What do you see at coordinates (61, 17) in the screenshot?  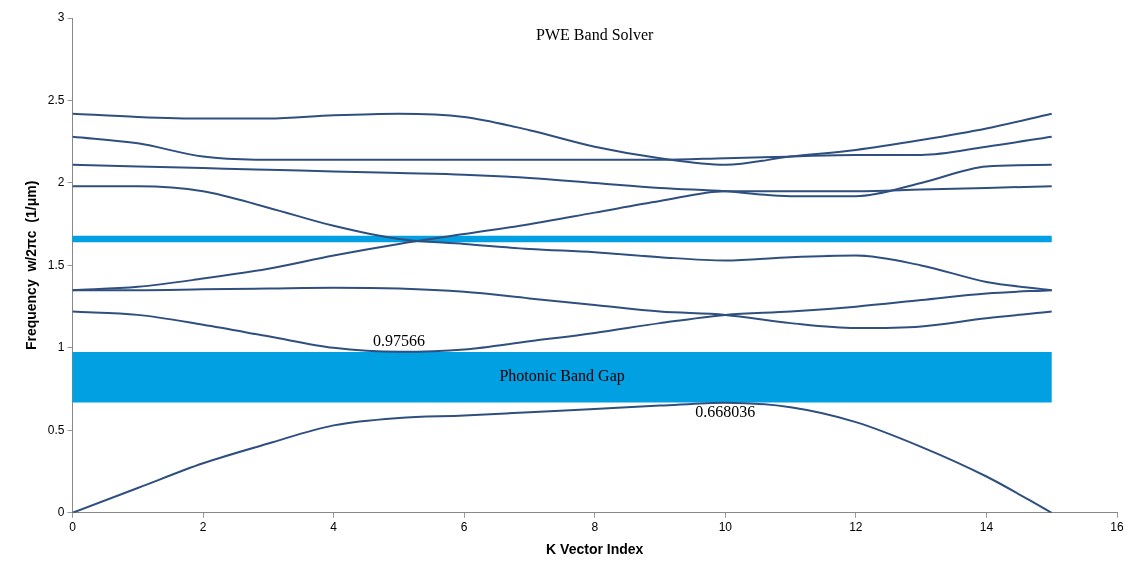 I see `y-tick-label: 3` at bounding box center [61, 17].